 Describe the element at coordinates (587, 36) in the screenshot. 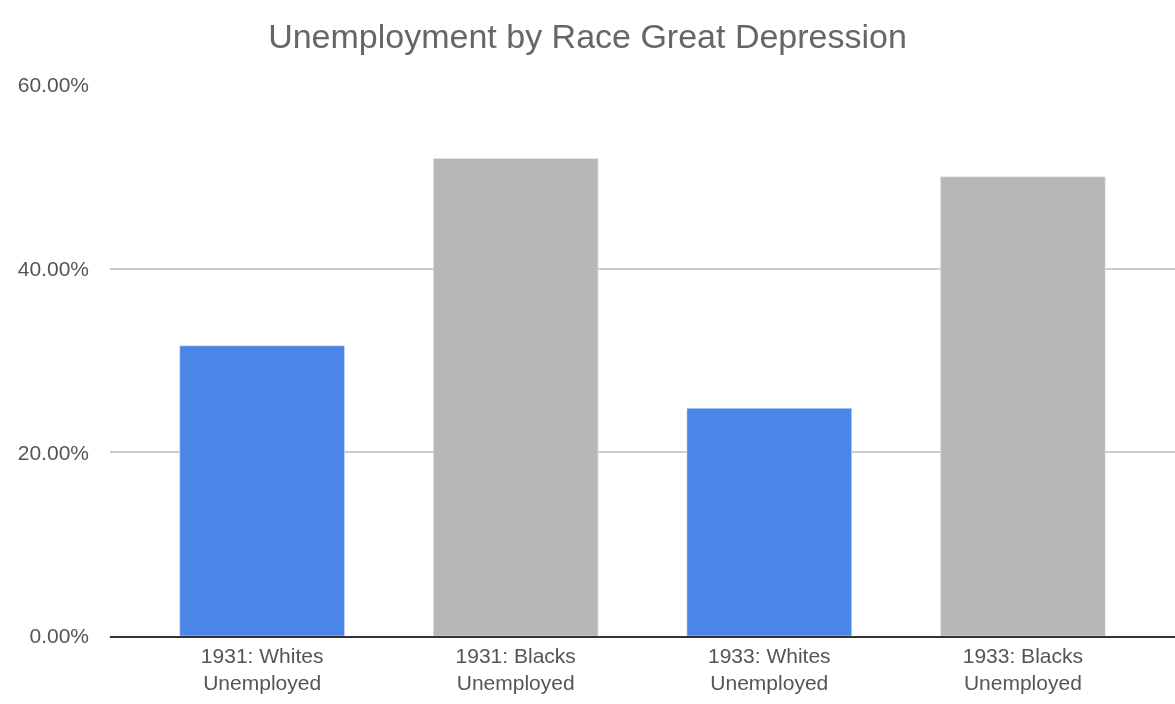

I see `chart-title: Unemployment by Race Great Depression` at that location.